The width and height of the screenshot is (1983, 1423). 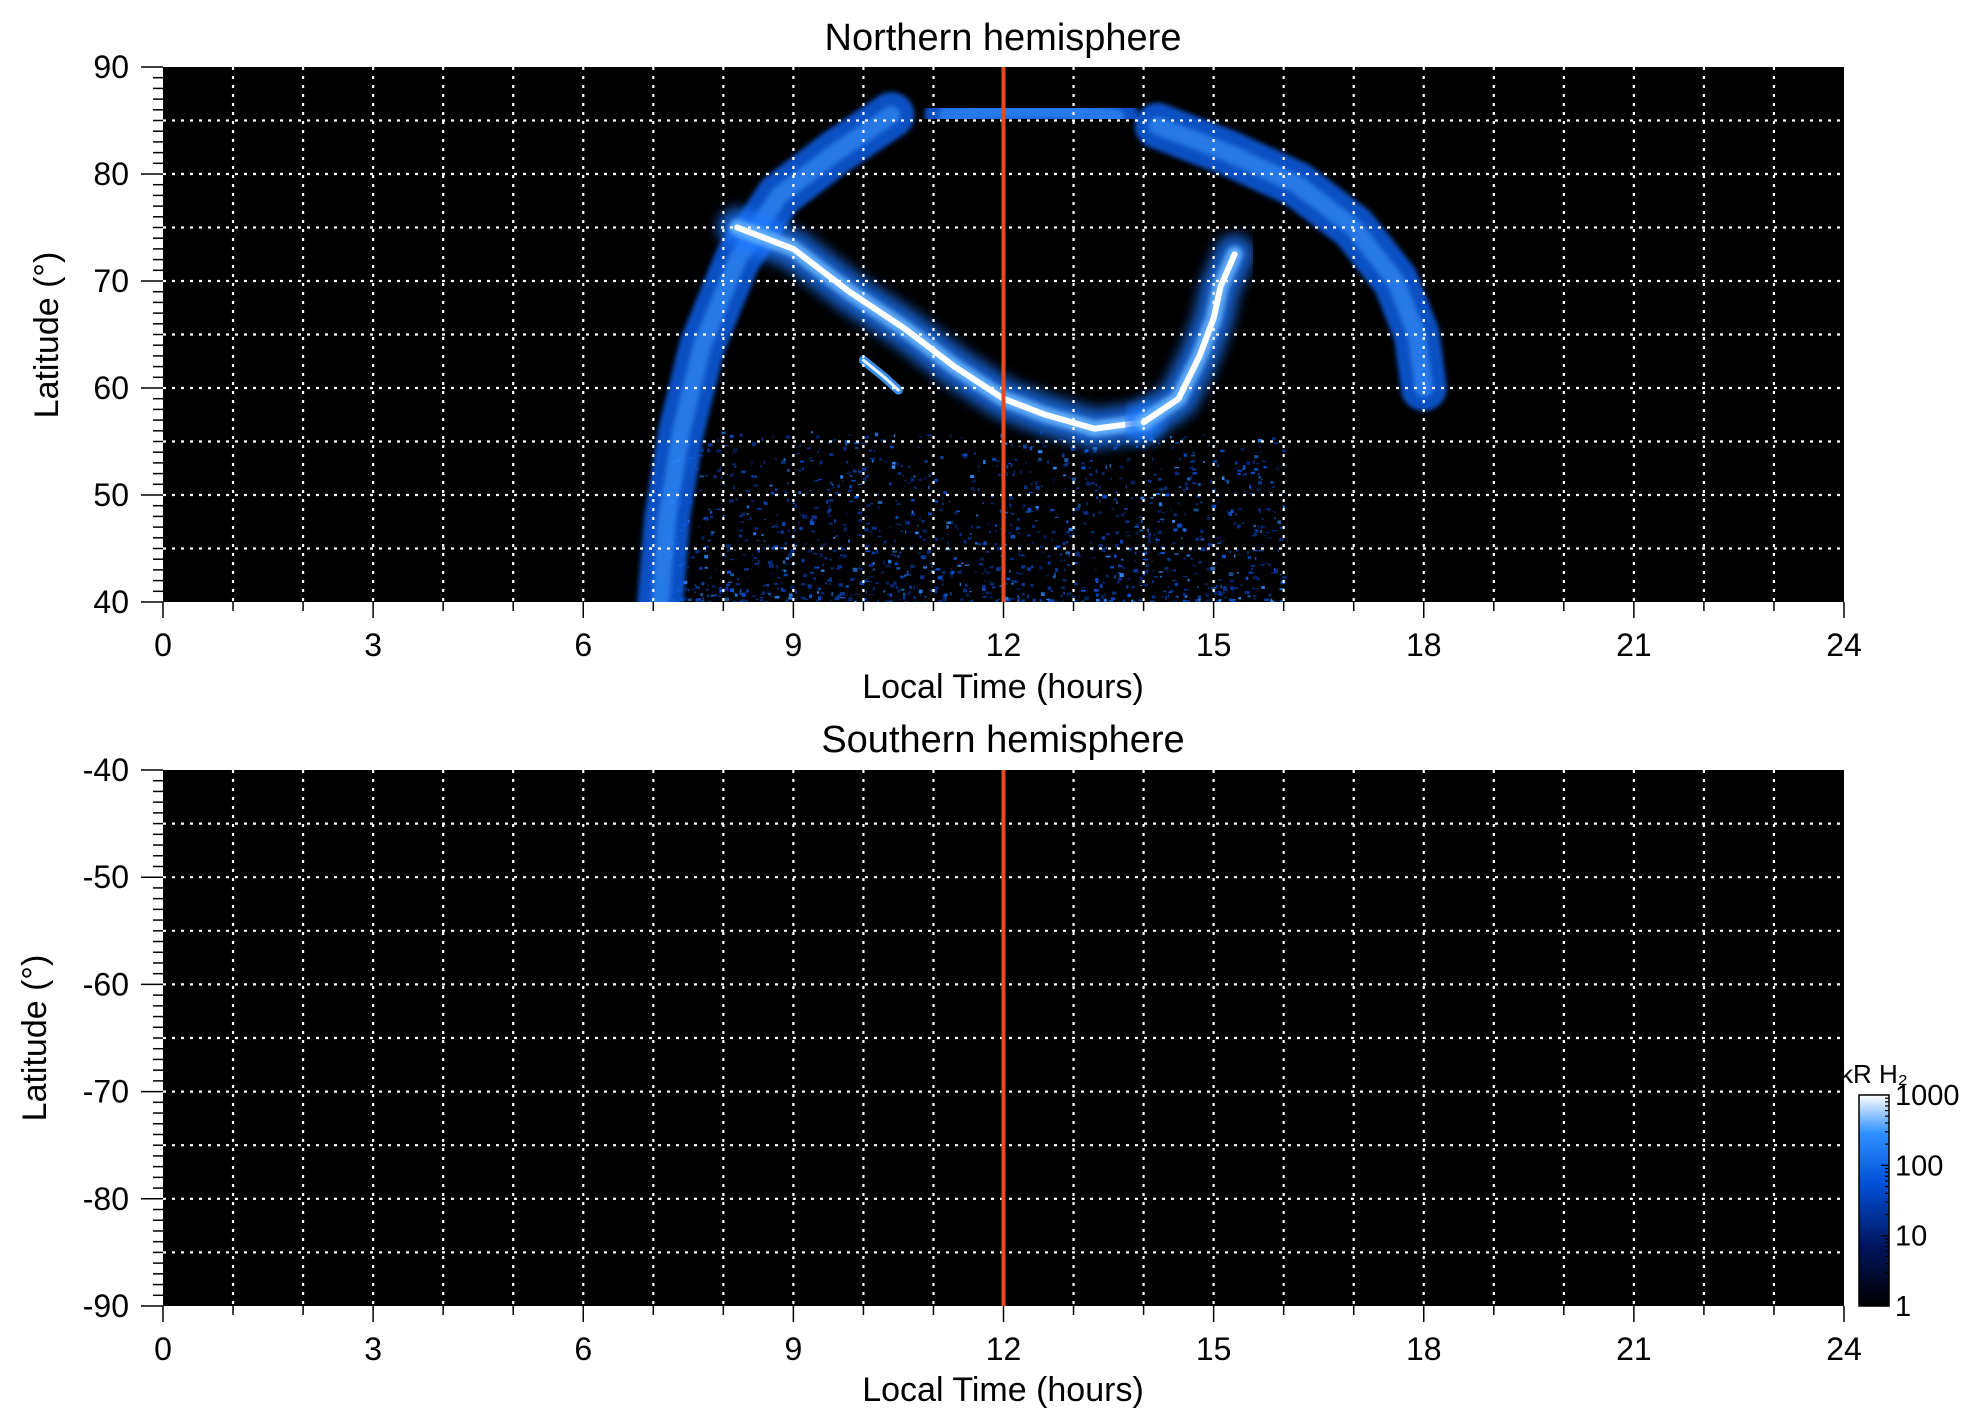 What do you see at coordinates (106, 1199) in the screenshot?
I see `southern-y-tick-label: -80` at bounding box center [106, 1199].